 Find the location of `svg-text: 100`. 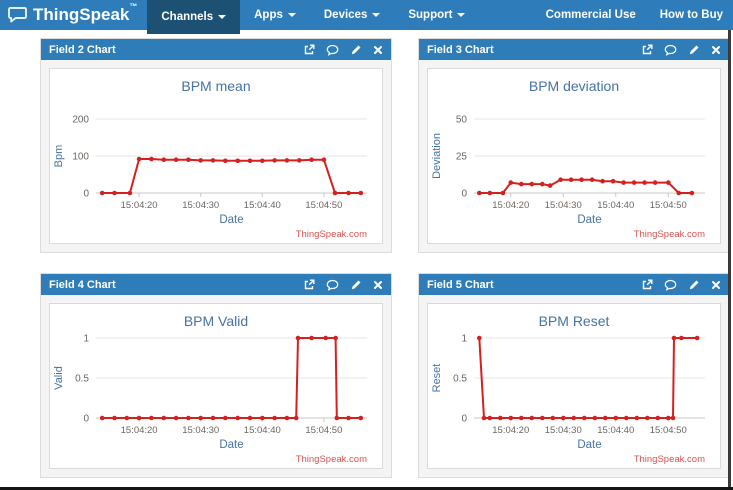

svg-text: 100 is located at coordinates (80, 157).